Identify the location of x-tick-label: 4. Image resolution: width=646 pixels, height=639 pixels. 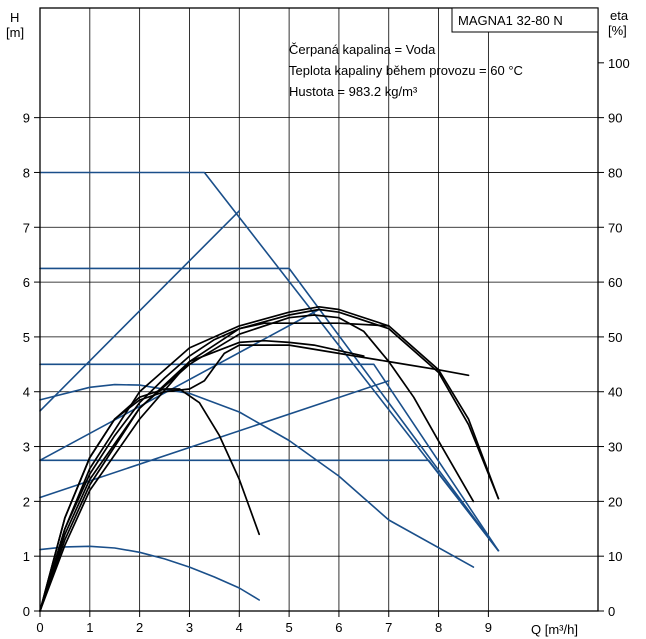
(239, 627).